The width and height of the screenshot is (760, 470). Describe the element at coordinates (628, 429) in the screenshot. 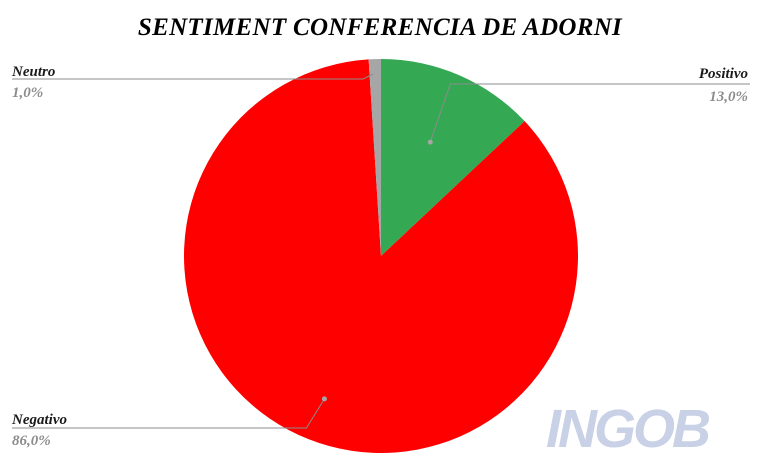

I see `ingob-watermark-logo: INGOB` at that location.